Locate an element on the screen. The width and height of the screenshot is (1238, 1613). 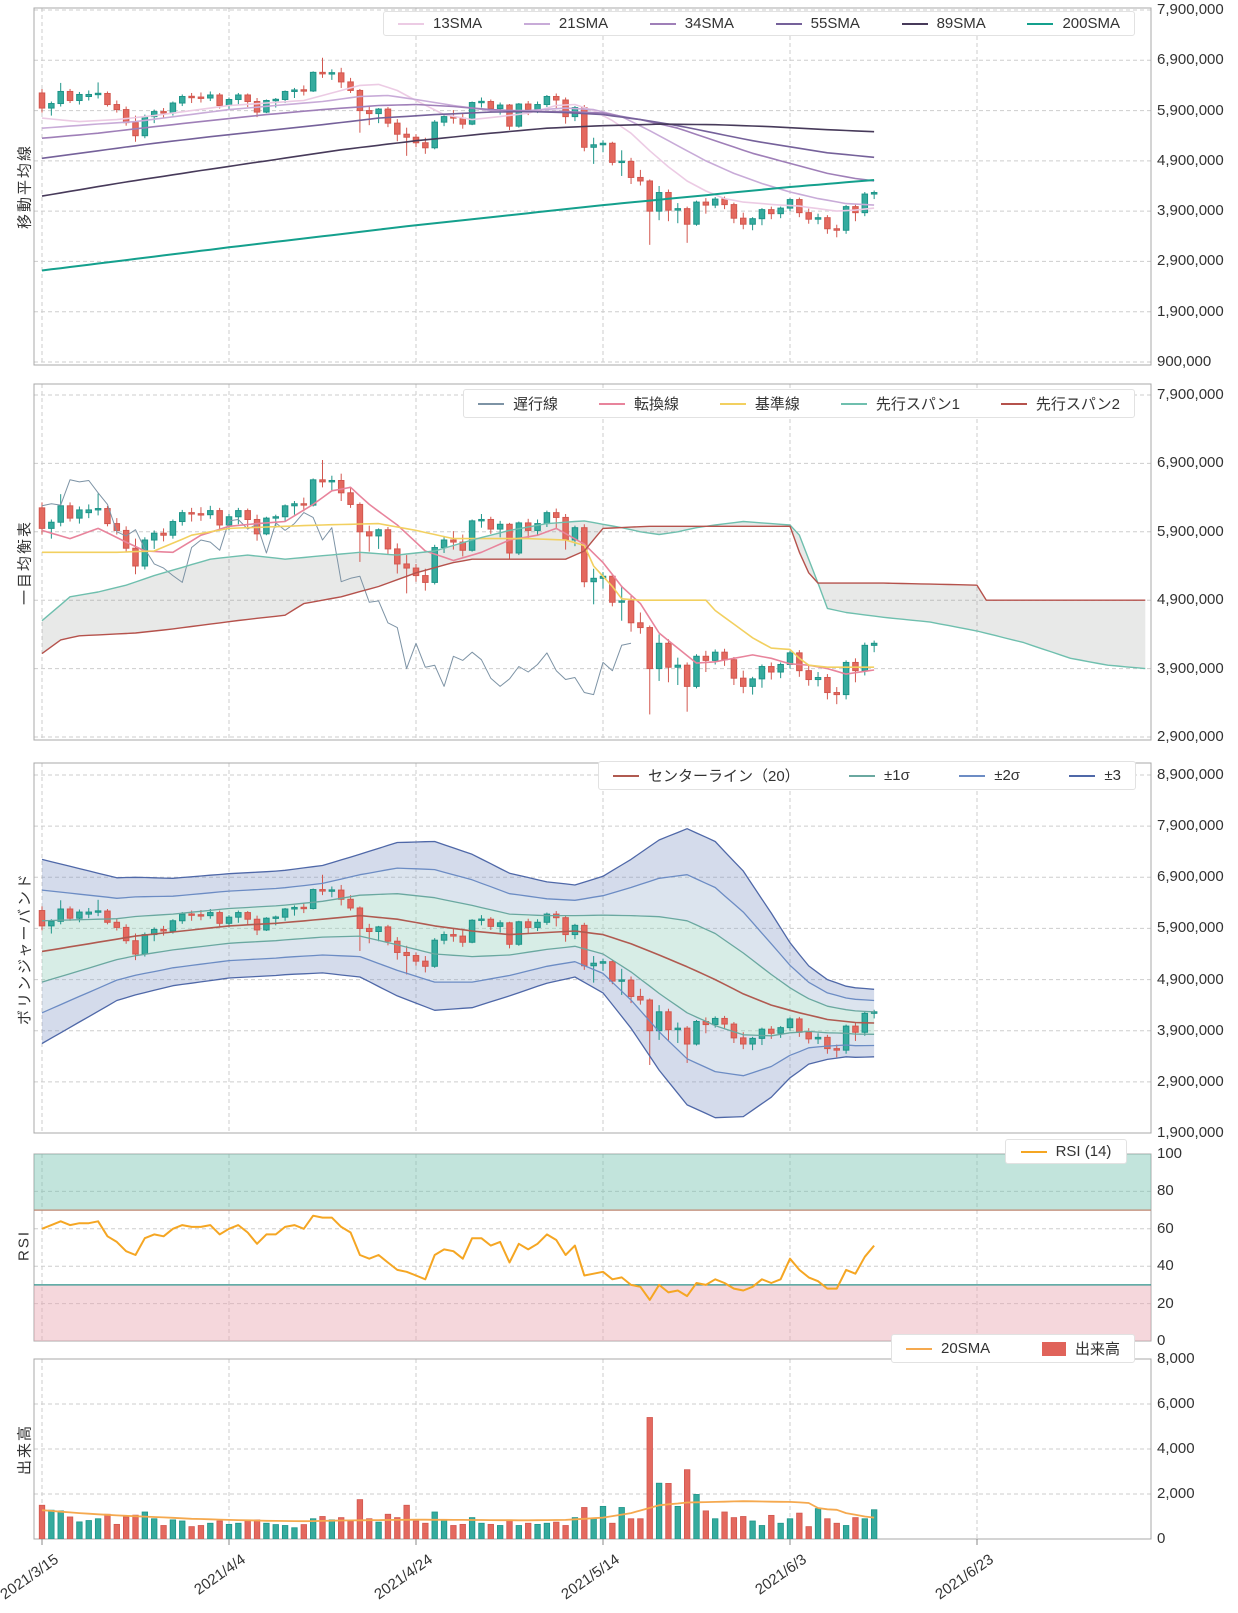
y-tick-label: 80 is located at coordinates (1165, 1191).